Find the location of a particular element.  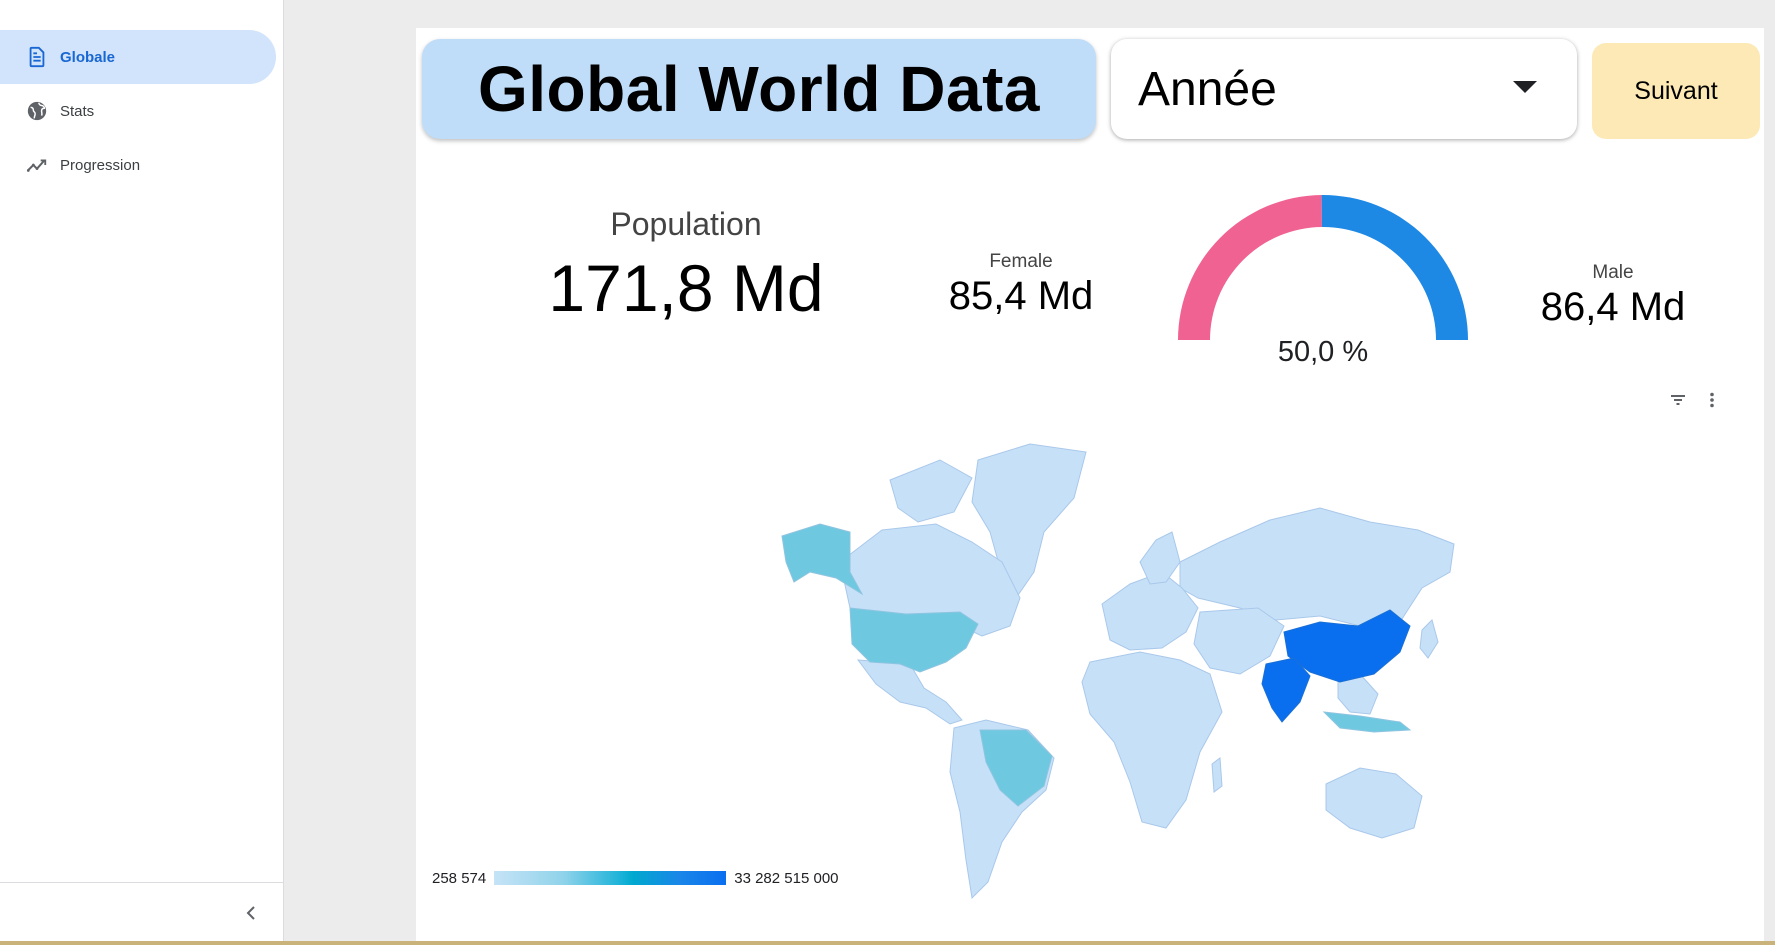

map-russia is located at coordinates (1317, 567).